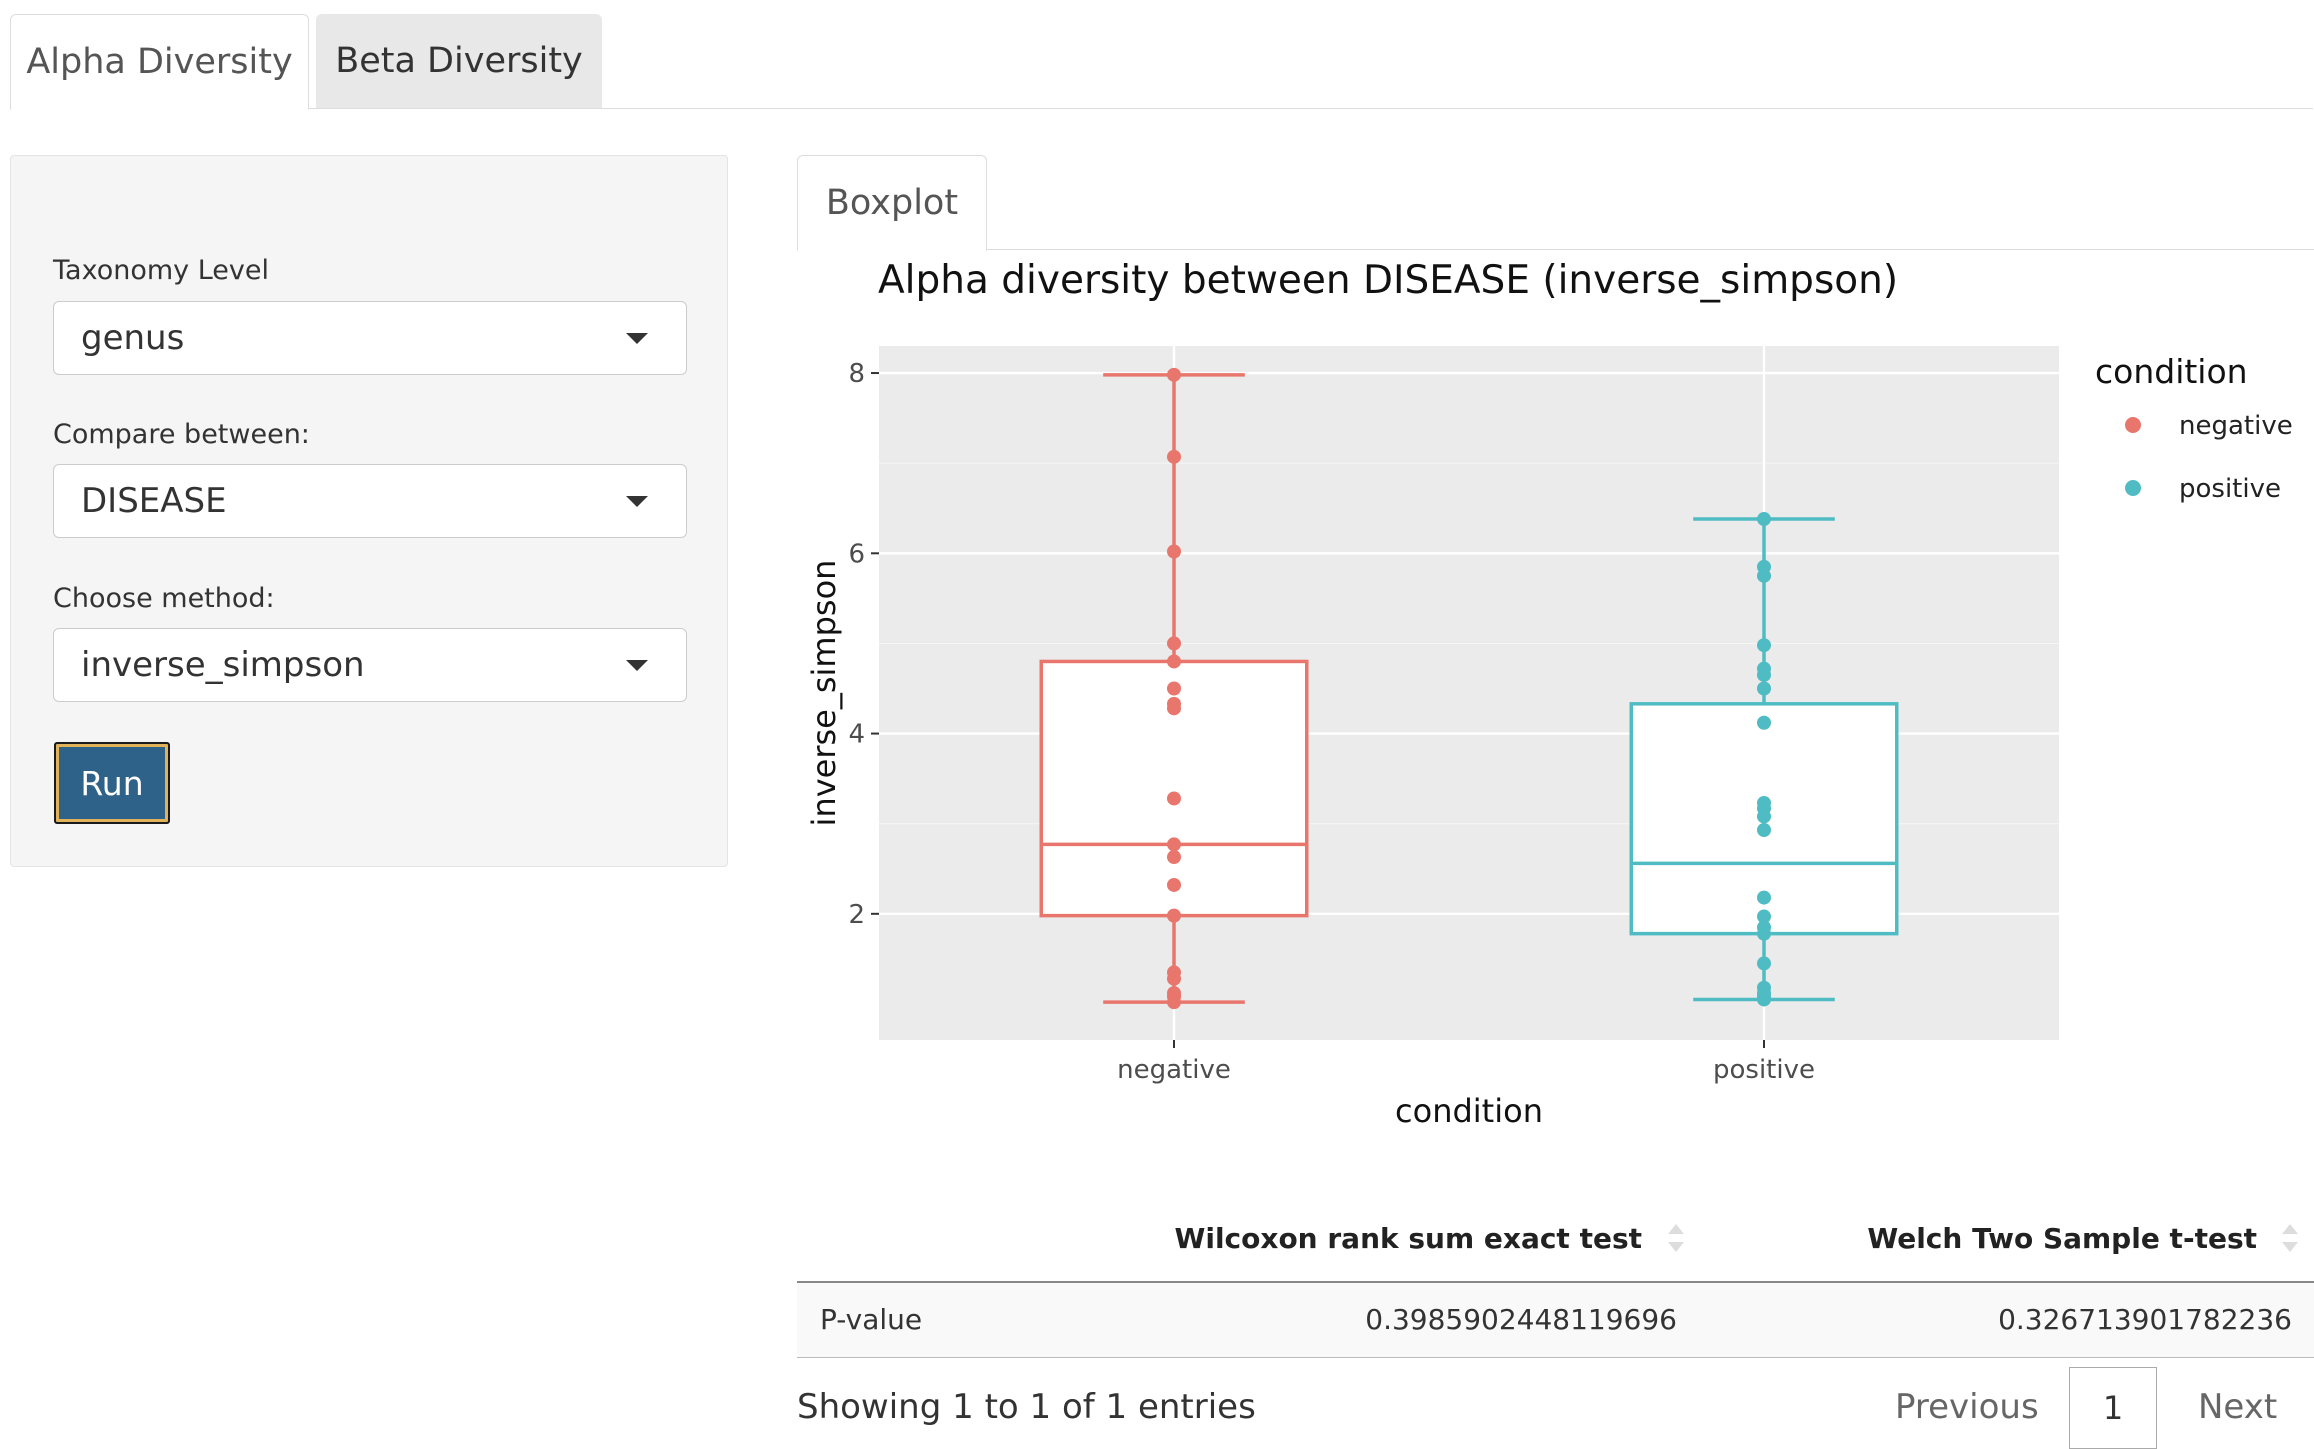 This screenshot has height=1449, width=2314. Describe the element at coordinates (2062, 1238) in the screenshot. I see `table-header-welch: Welch Two Sample t-test` at that location.